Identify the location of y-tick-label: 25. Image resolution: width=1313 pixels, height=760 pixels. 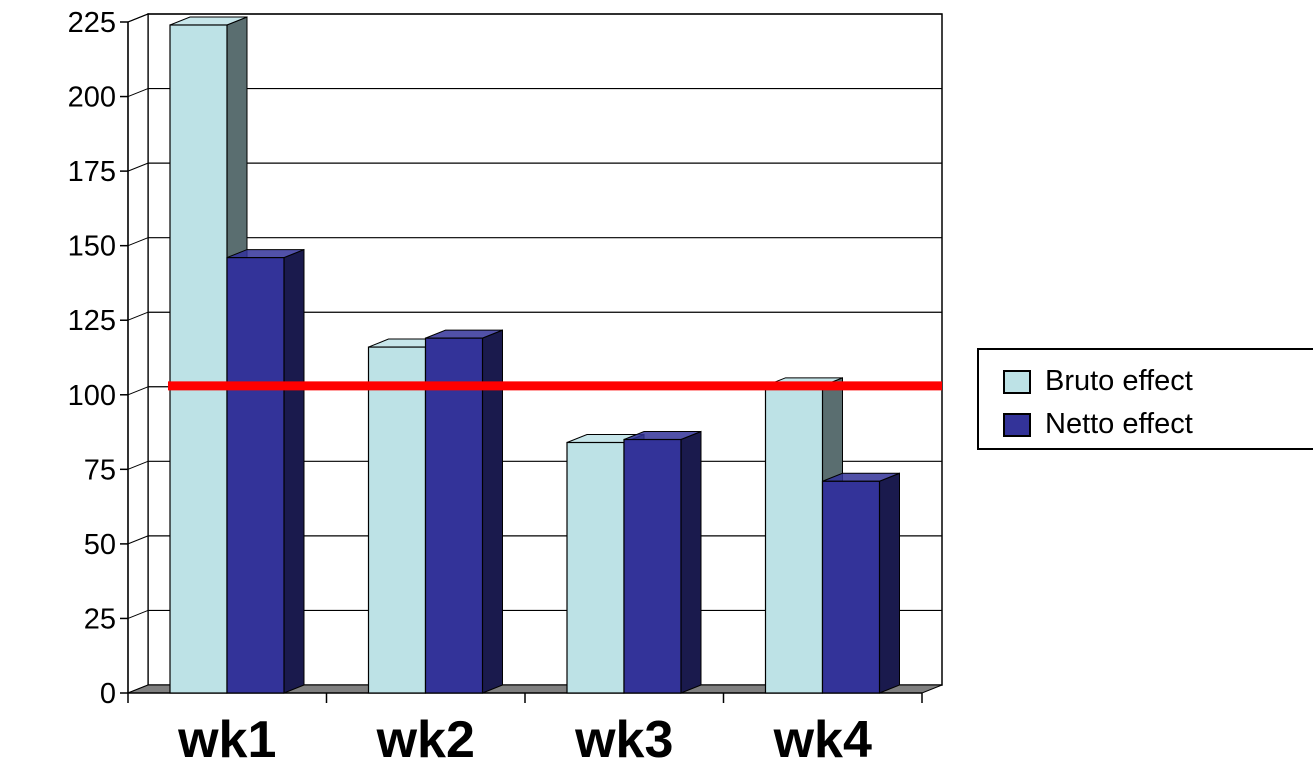
(100, 619).